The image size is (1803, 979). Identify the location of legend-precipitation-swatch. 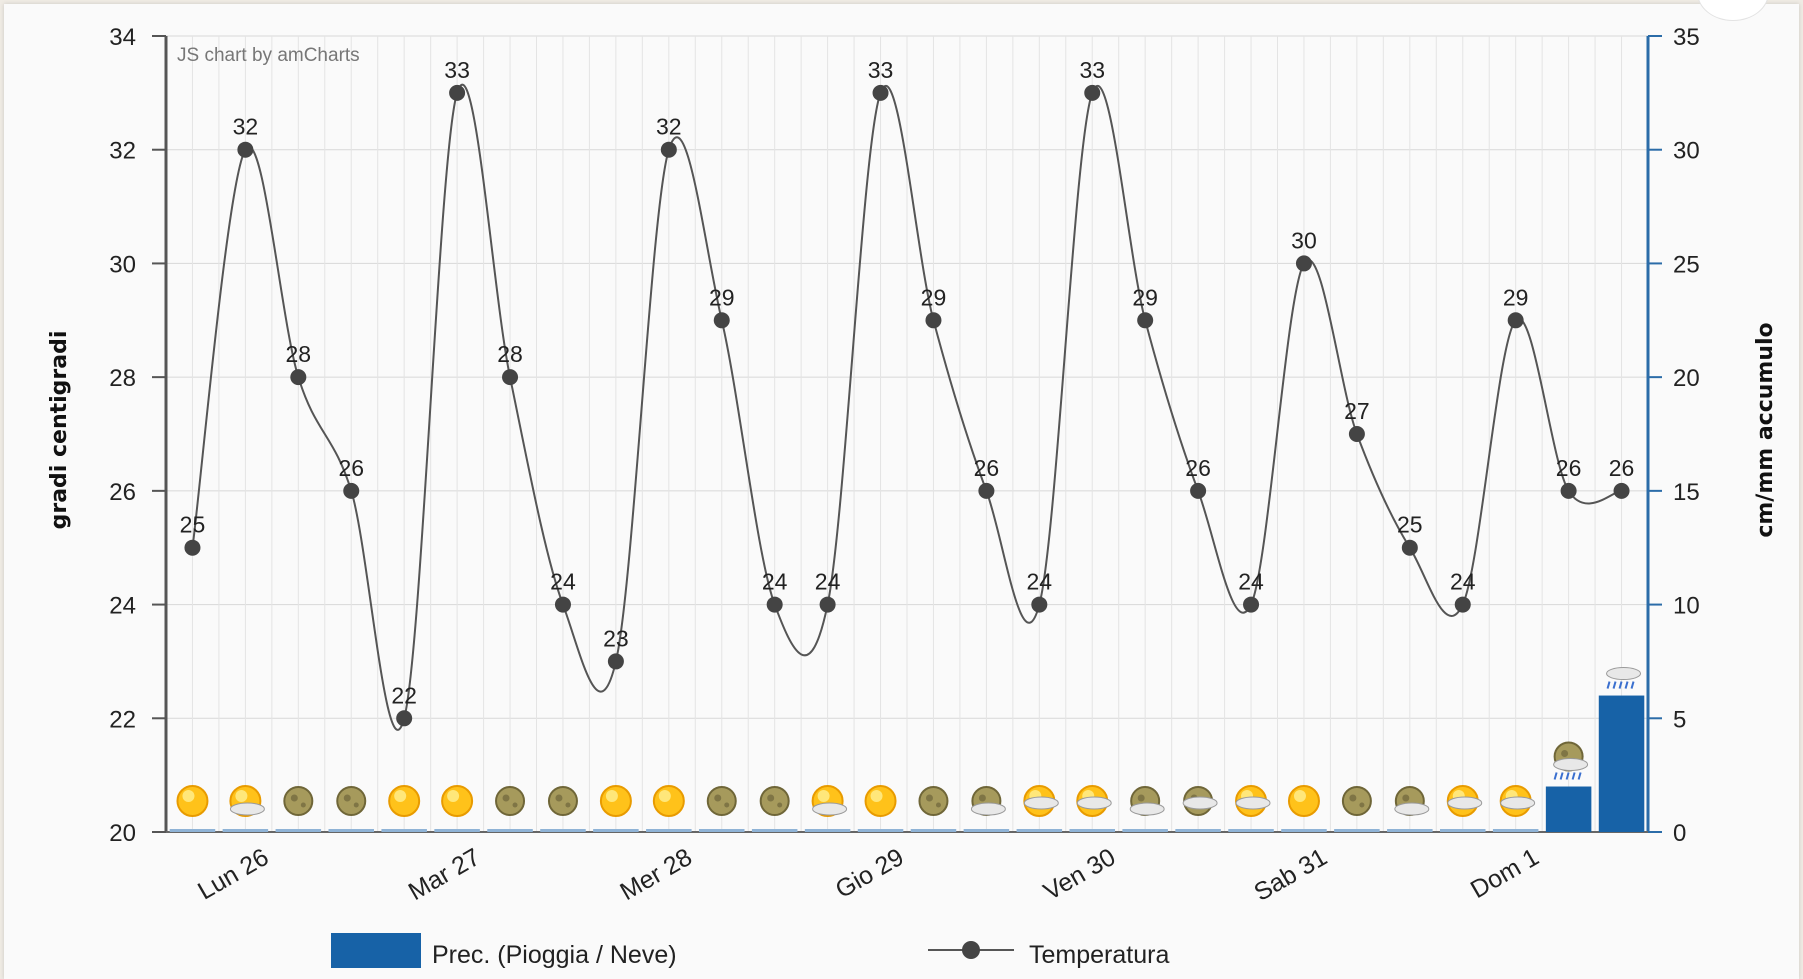
(376, 950).